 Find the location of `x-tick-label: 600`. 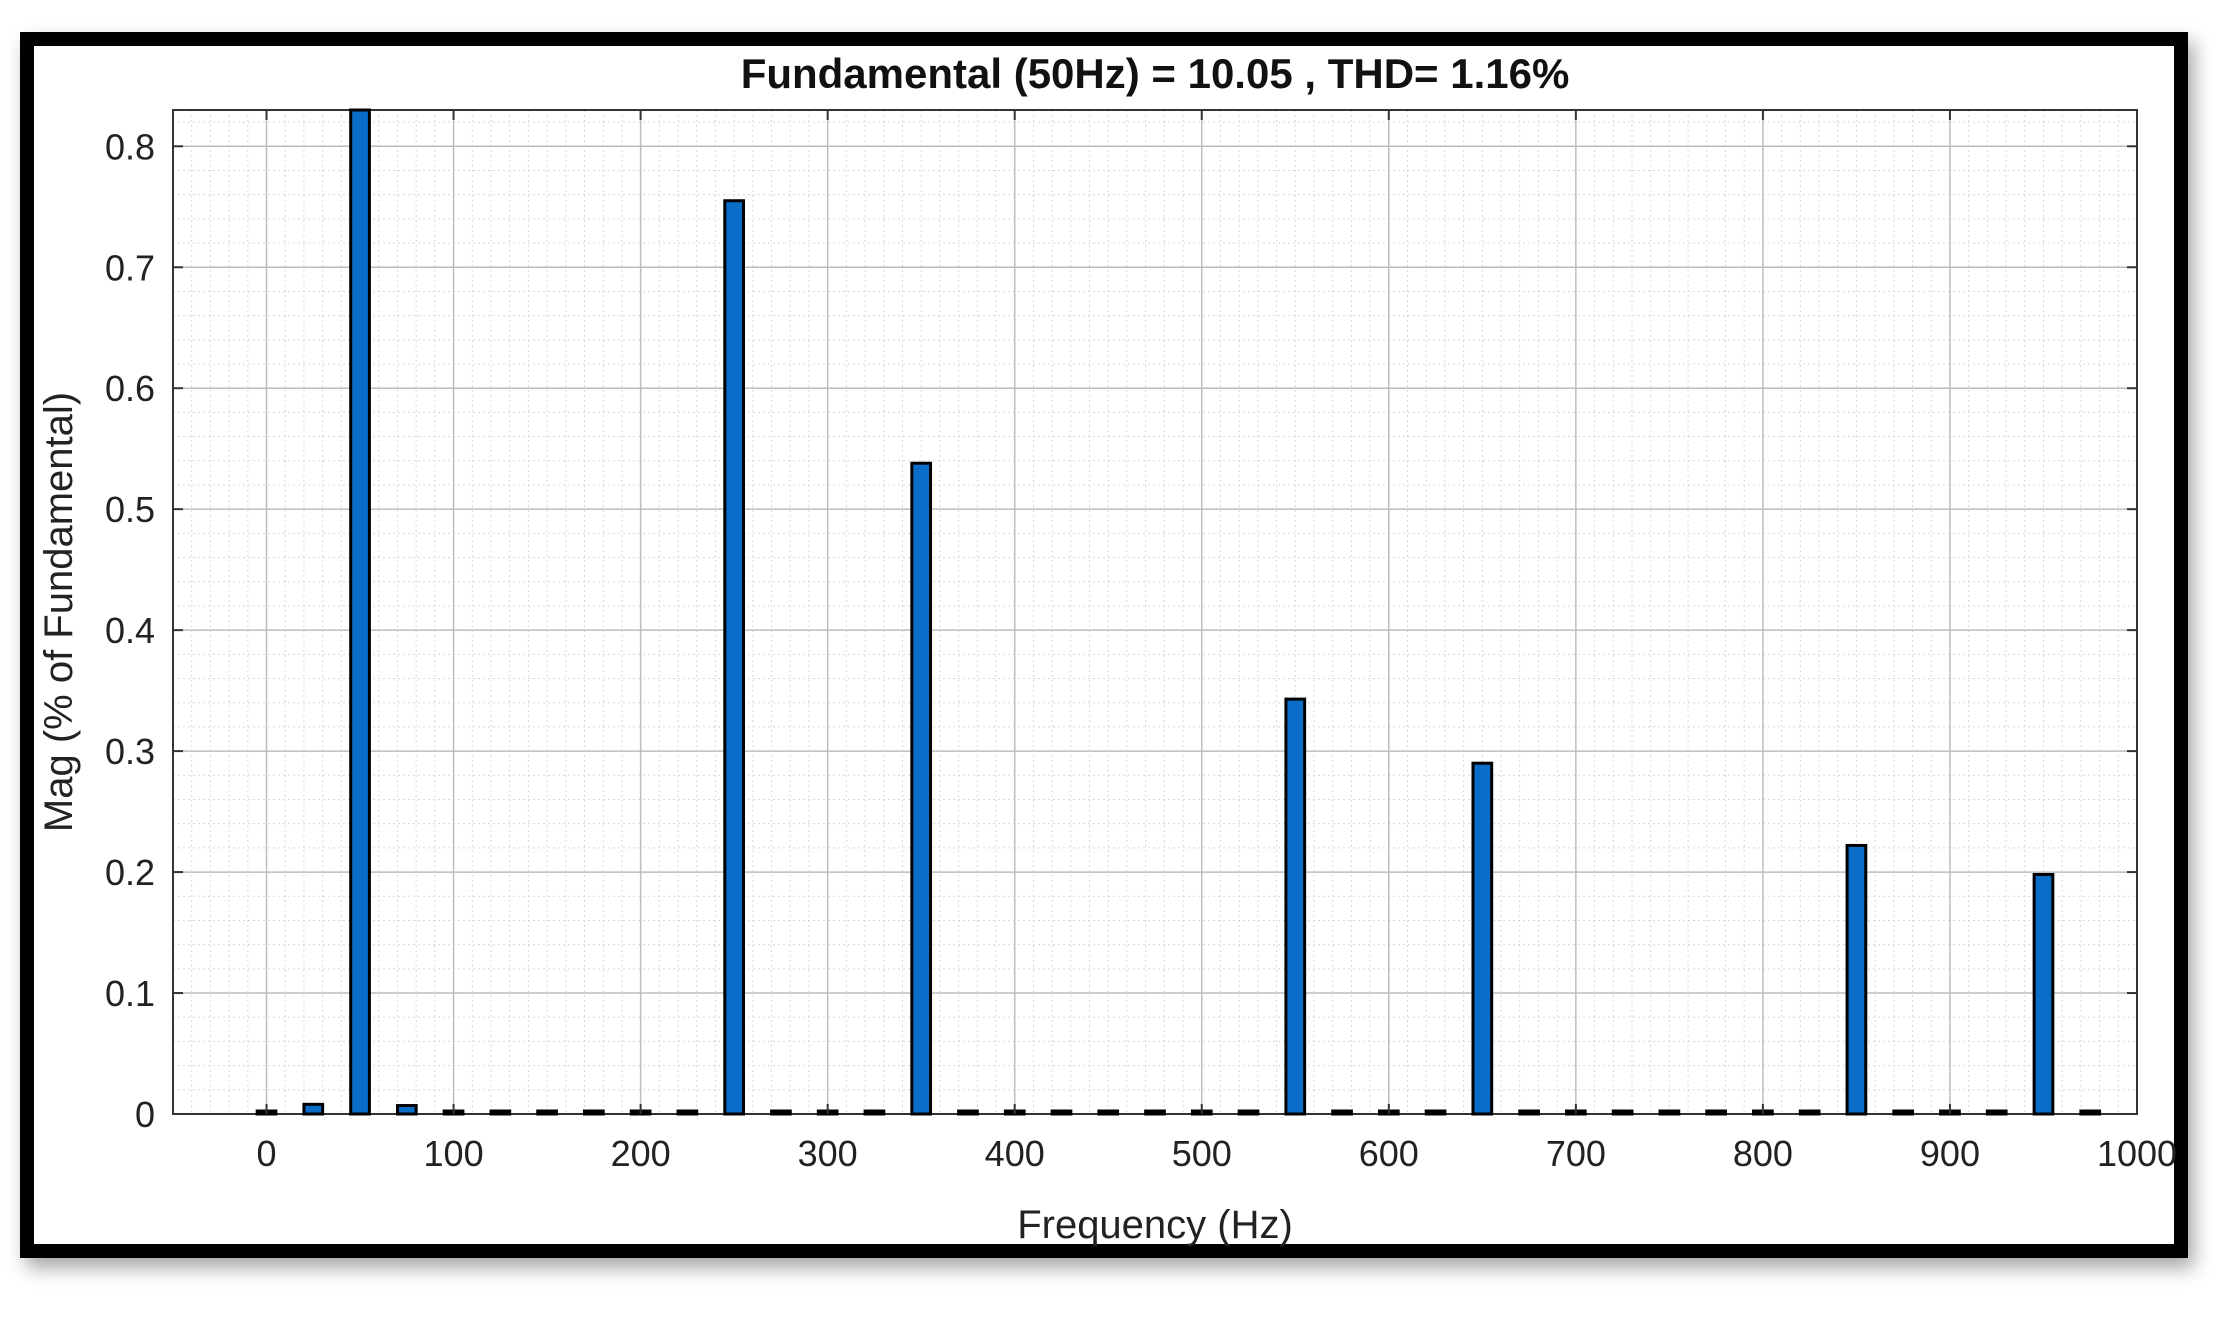

x-tick-label: 600 is located at coordinates (1389, 1153).